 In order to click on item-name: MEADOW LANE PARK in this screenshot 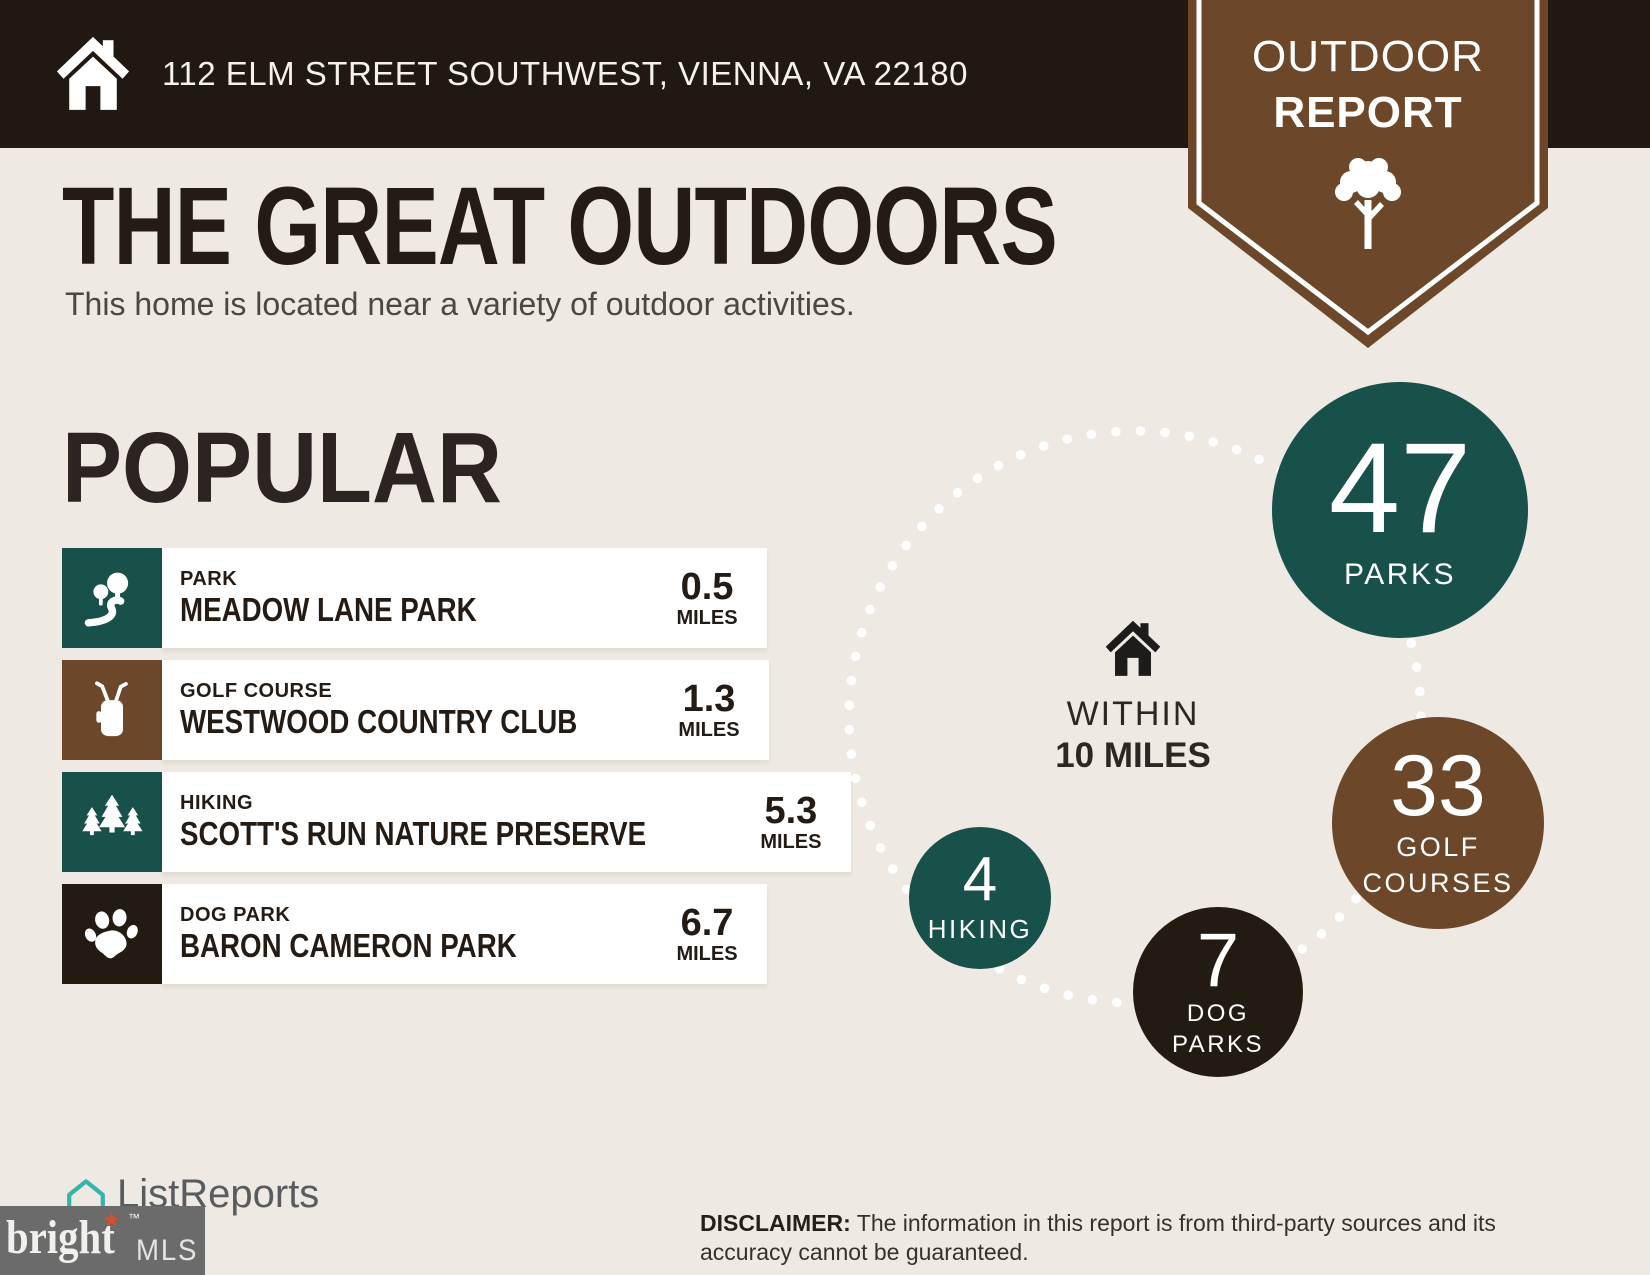, I will do `click(328, 610)`.